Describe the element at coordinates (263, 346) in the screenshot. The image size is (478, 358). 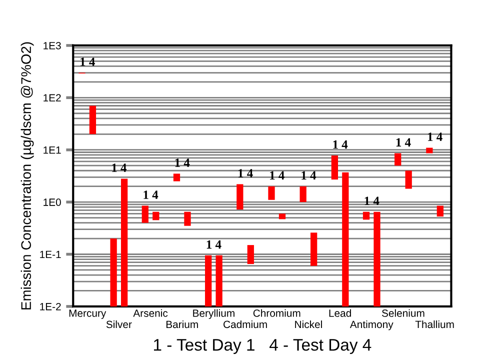
I see `x-axis-title: 1 - Test Day 1 4 - Test Day 4` at that location.